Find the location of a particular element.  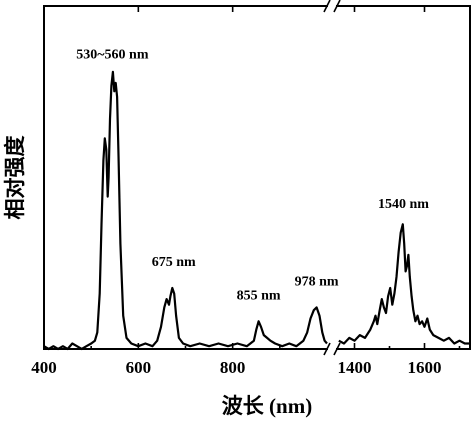

peak-label: 675 nm is located at coordinates (174, 262).